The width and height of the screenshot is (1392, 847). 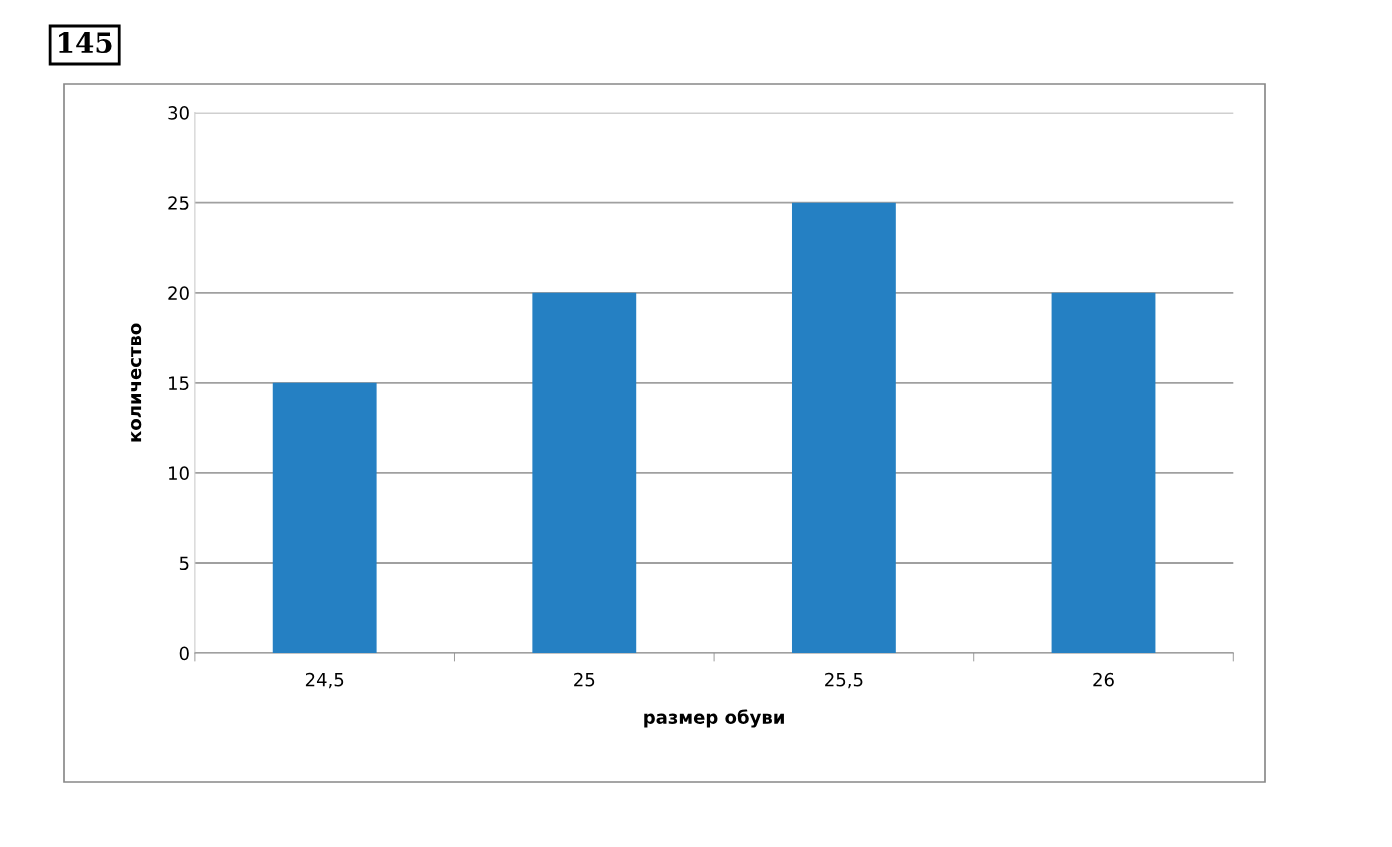 I want to click on y-tick-label: 15, so click(x=179, y=383).